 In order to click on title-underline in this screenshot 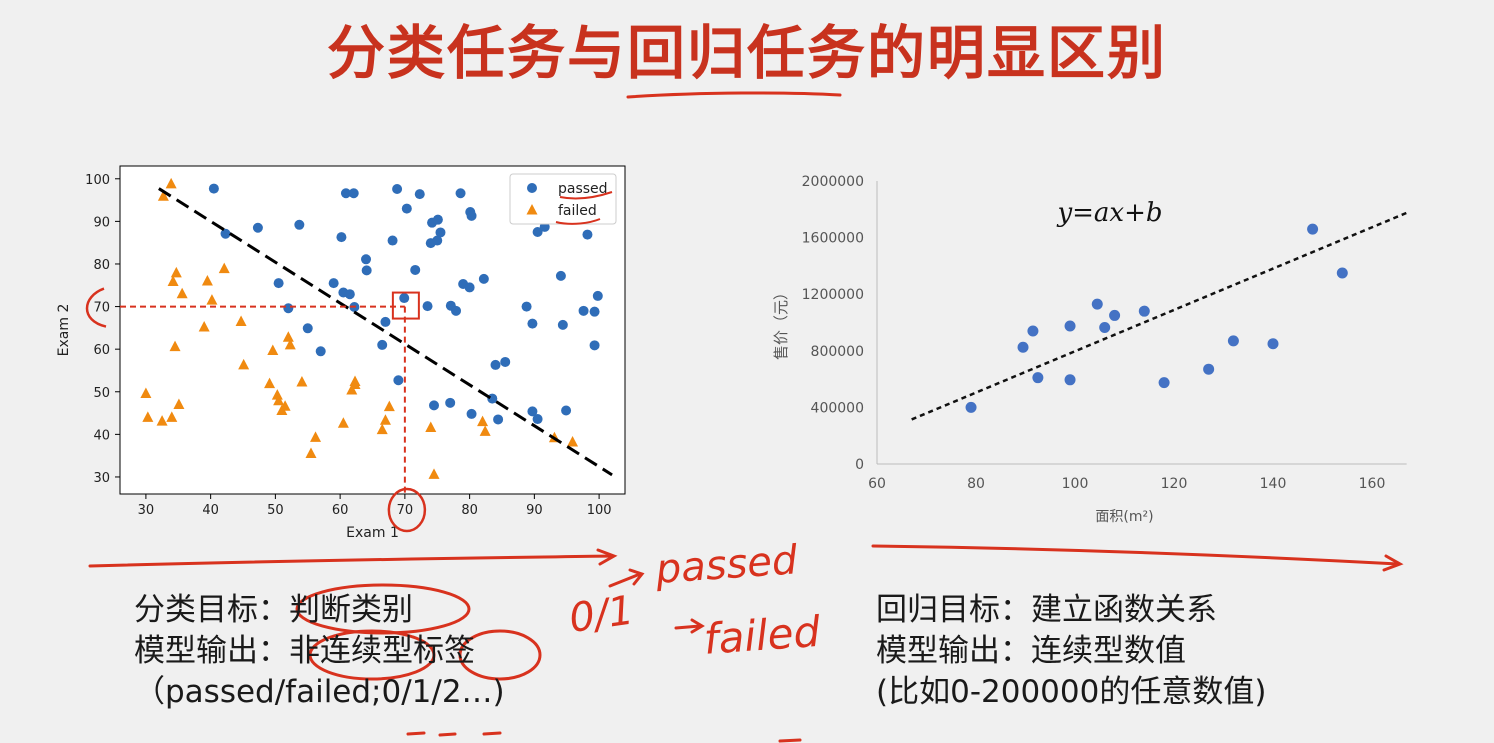, I will do `click(734, 95)`.